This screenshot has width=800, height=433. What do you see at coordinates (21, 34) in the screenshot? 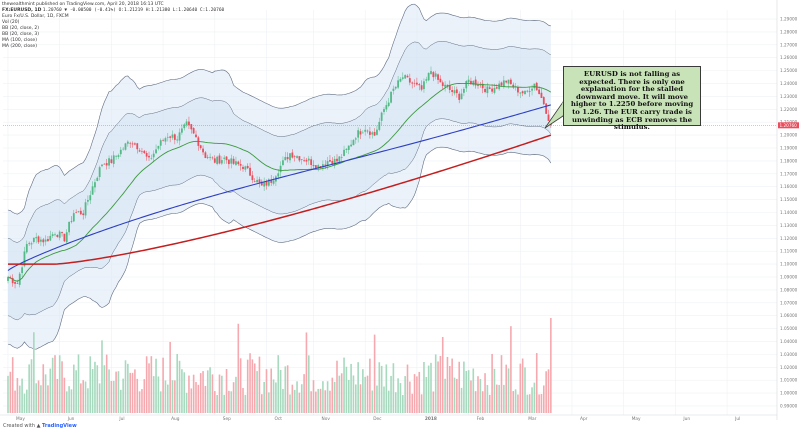
I see `indicator-bb-3: BB (20, close, 3)` at bounding box center [21, 34].